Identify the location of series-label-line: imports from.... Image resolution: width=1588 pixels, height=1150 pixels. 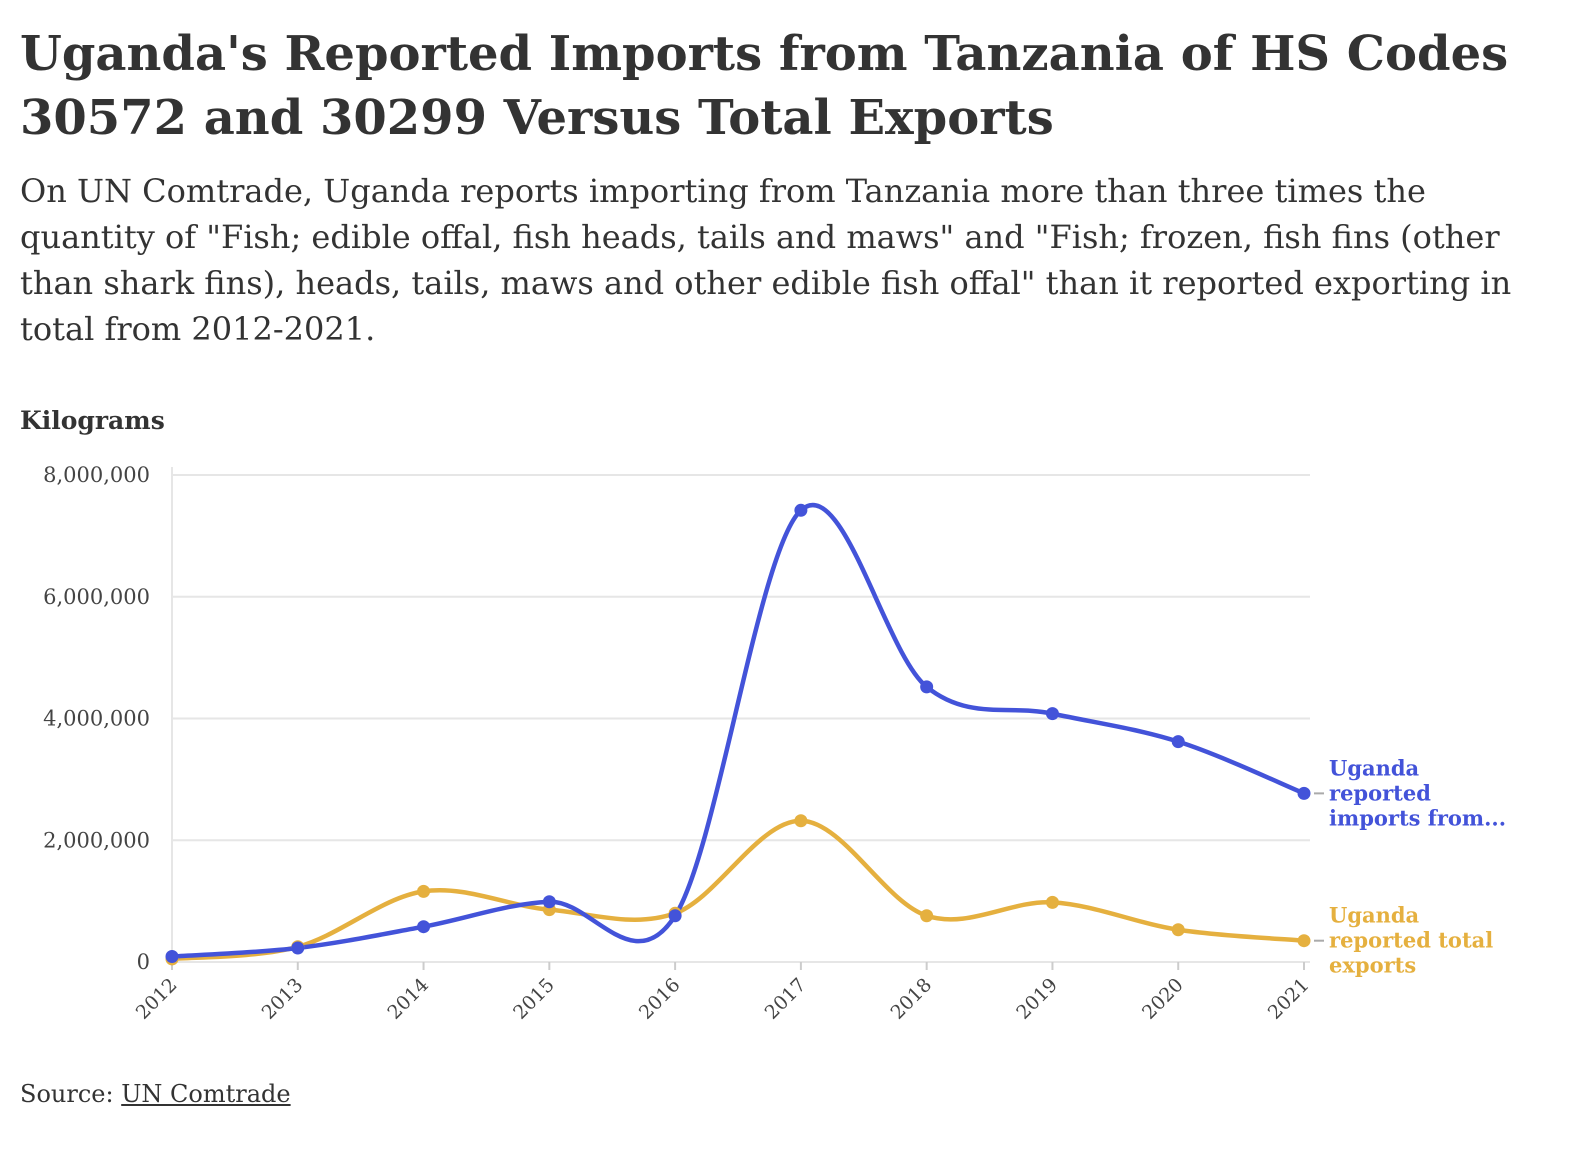
(1417, 817).